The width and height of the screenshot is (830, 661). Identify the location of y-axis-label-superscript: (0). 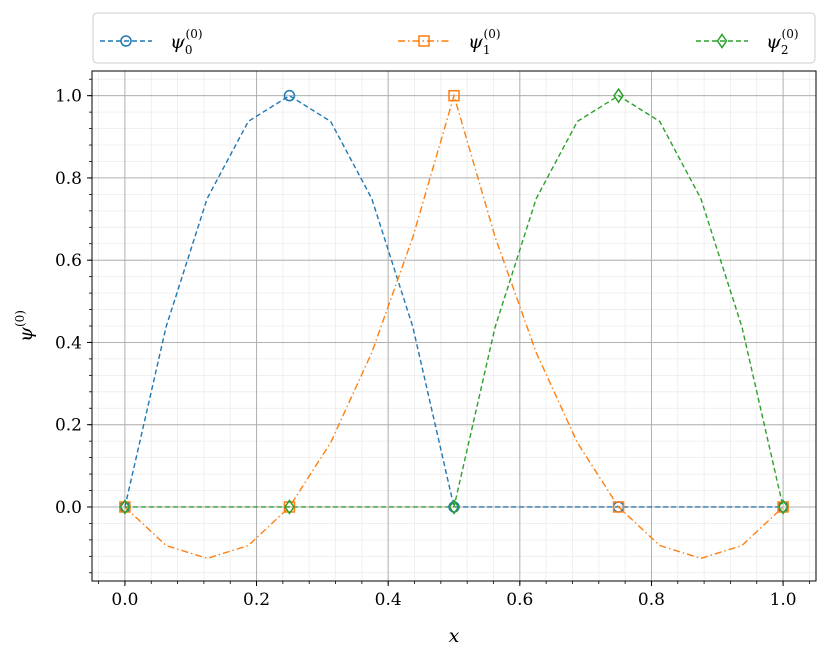
(20, 318).